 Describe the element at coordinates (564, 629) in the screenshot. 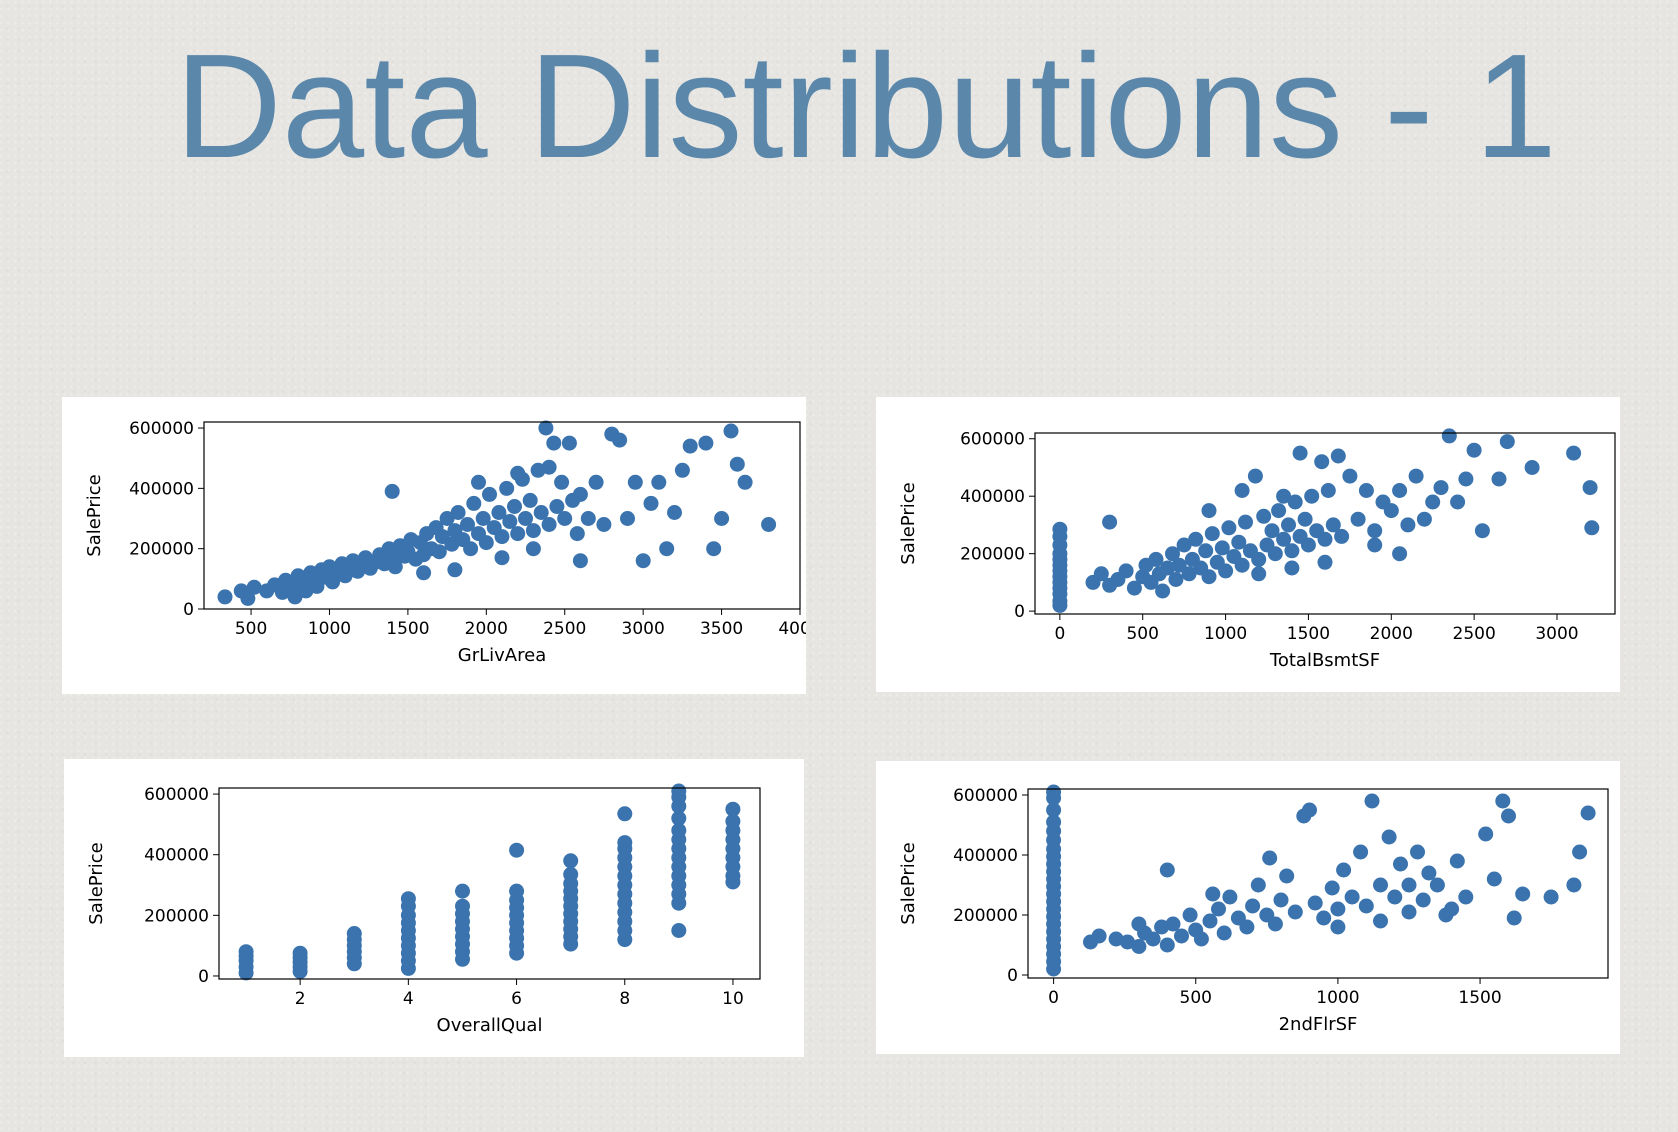

I see `x-tick-label: 2500` at that location.